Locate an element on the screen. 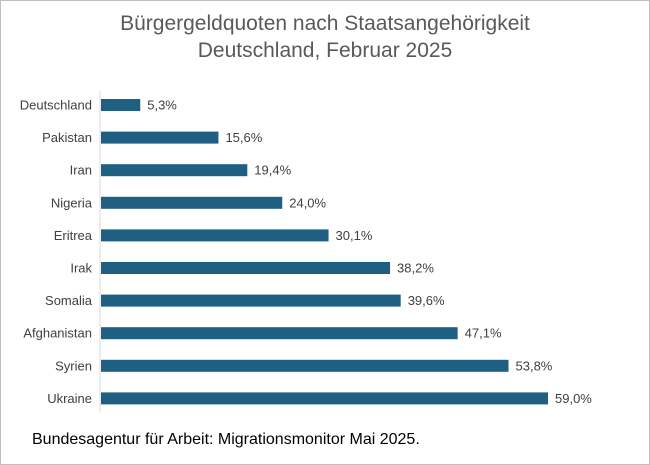 The image size is (650, 465). data-label: 19,4% is located at coordinates (272, 170).